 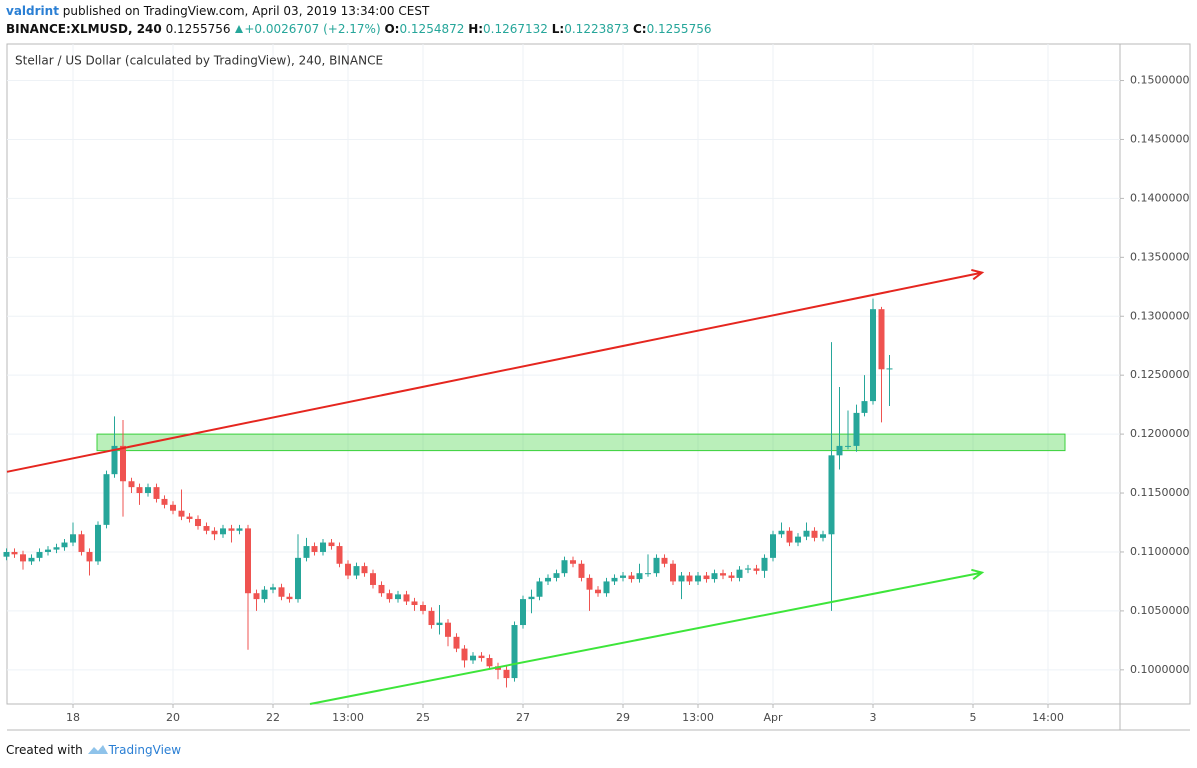 I want to click on x-tick-label: 3, so click(x=873, y=717).